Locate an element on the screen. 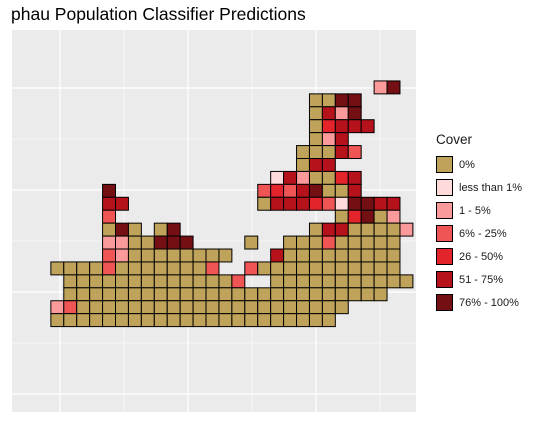  legend-item: 0% is located at coordinates (479, 164).